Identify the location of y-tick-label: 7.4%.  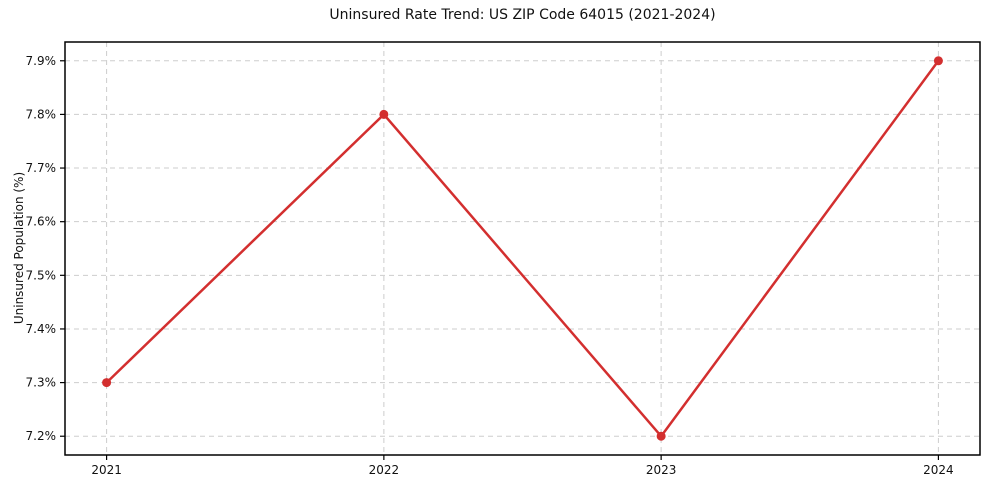
(41, 329).